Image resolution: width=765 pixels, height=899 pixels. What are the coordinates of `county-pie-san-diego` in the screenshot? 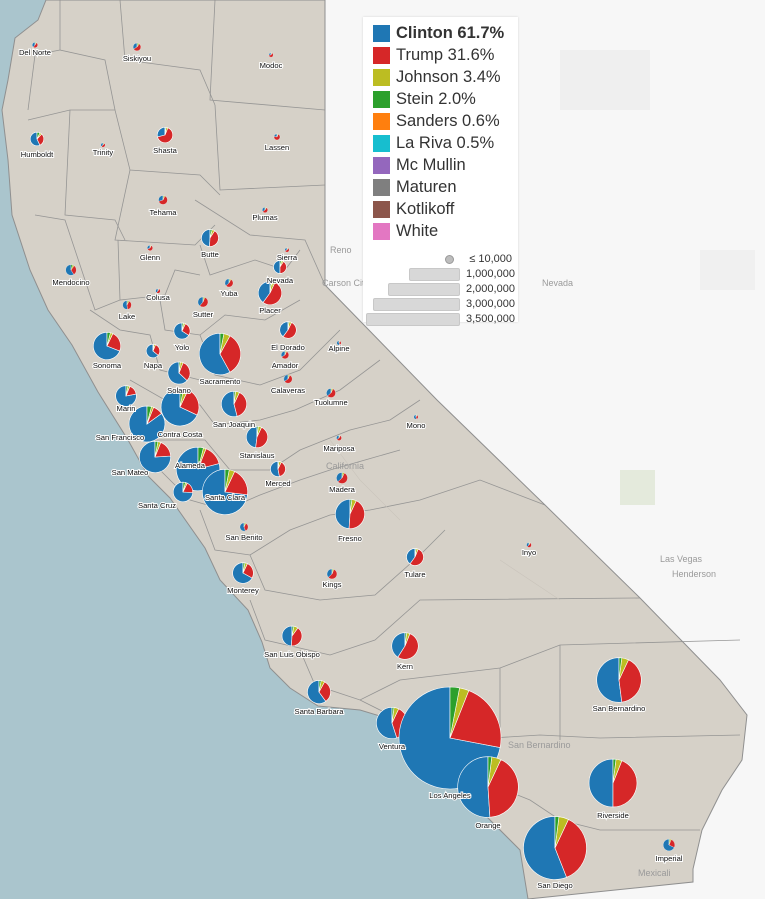 It's located at (555, 848).